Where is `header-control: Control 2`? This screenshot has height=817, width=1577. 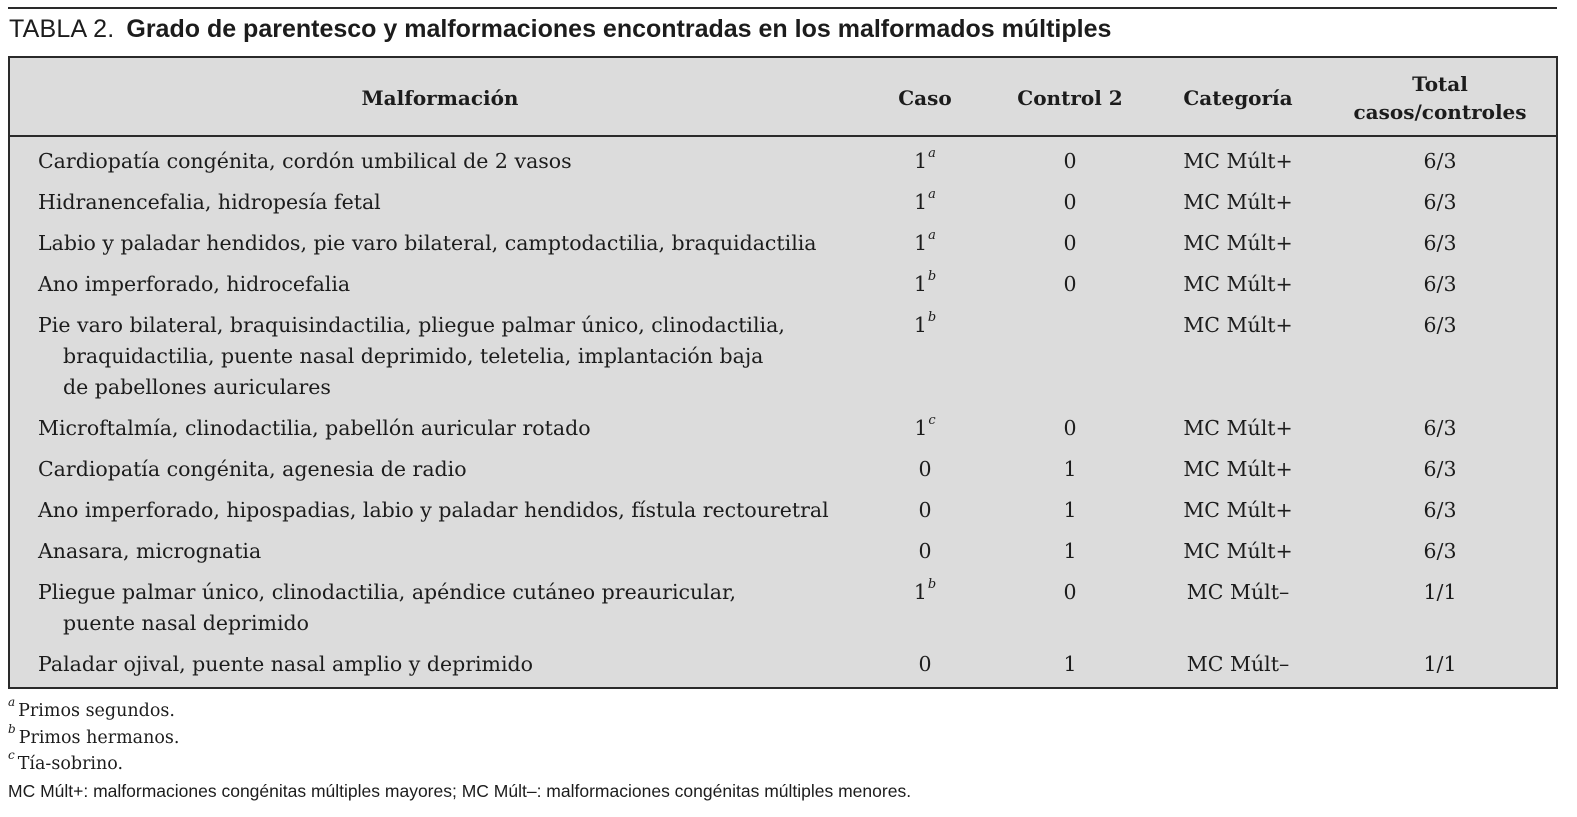
header-control: Control 2 is located at coordinates (1070, 98).